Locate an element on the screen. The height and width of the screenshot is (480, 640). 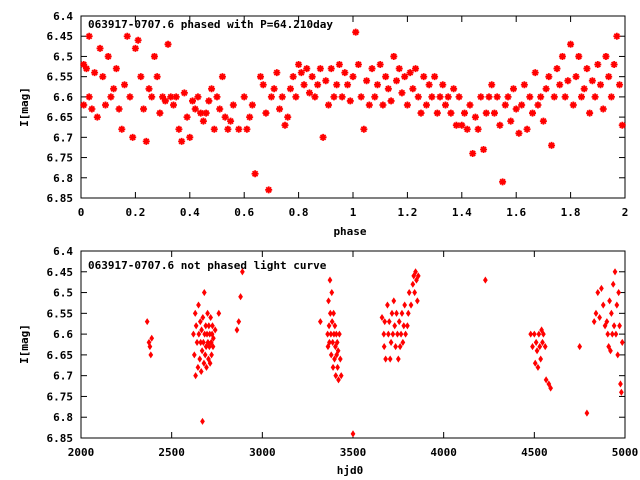
unphased-x-tick-label: 5000 is located at coordinates (625, 452).